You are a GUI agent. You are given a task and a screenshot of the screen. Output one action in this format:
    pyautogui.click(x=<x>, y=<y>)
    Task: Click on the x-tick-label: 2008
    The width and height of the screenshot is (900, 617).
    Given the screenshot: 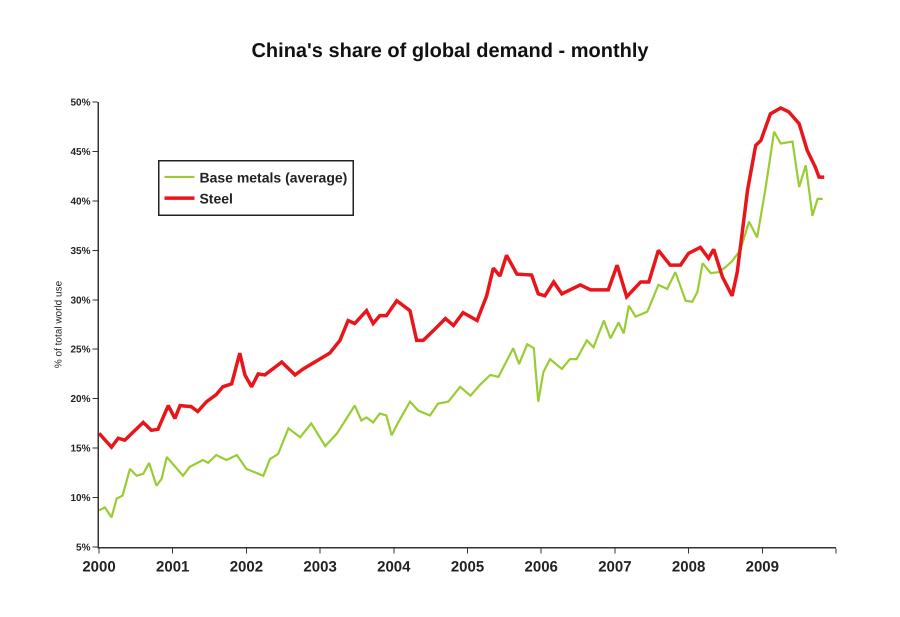 What is the action you would take?
    pyautogui.click(x=689, y=567)
    